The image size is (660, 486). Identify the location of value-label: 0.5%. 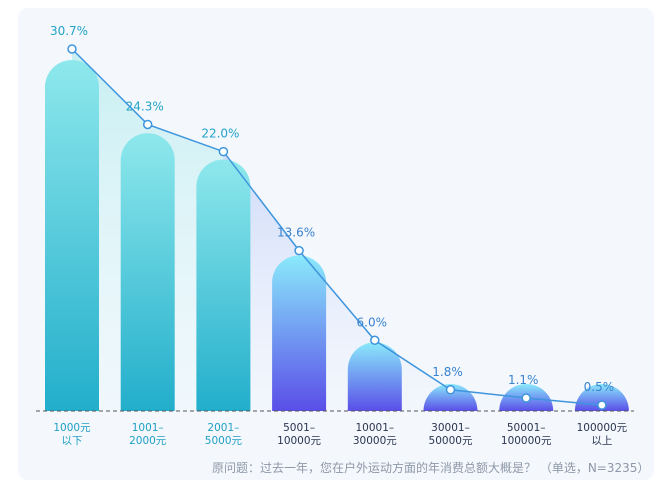
(599, 387).